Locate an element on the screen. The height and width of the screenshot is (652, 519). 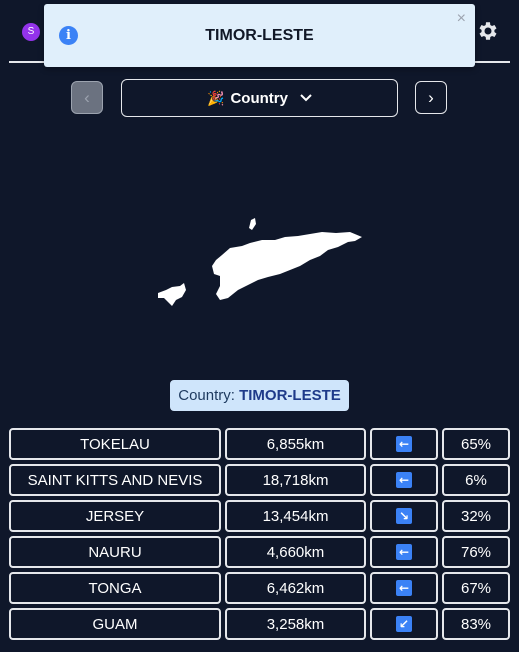
guess-row: GUAM 3,258km ↙ 83% is located at coordinates (259, 624).